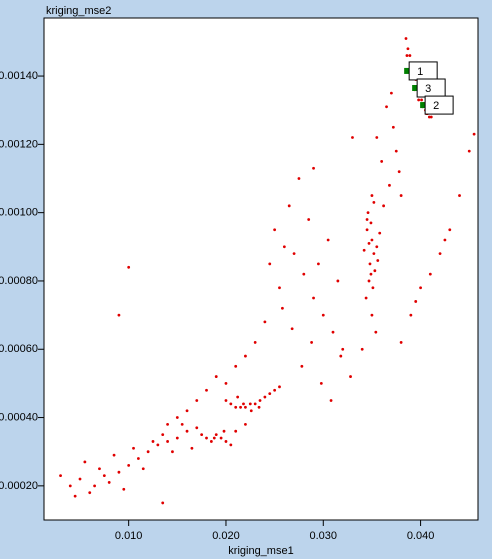 This screenshot has height=559, width=492. Describe the element at coordinates (436, 106) in the screenshot. I see `annotation-label: 2` at that location.